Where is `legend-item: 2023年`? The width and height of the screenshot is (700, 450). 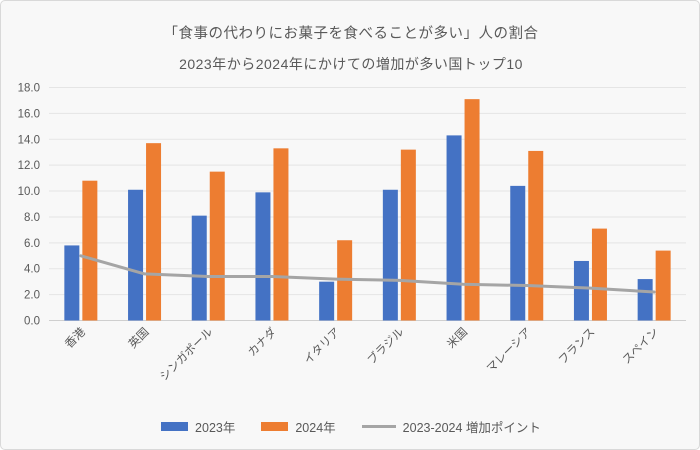 legend-item: 2023年 is located at coordinates (198, 426).